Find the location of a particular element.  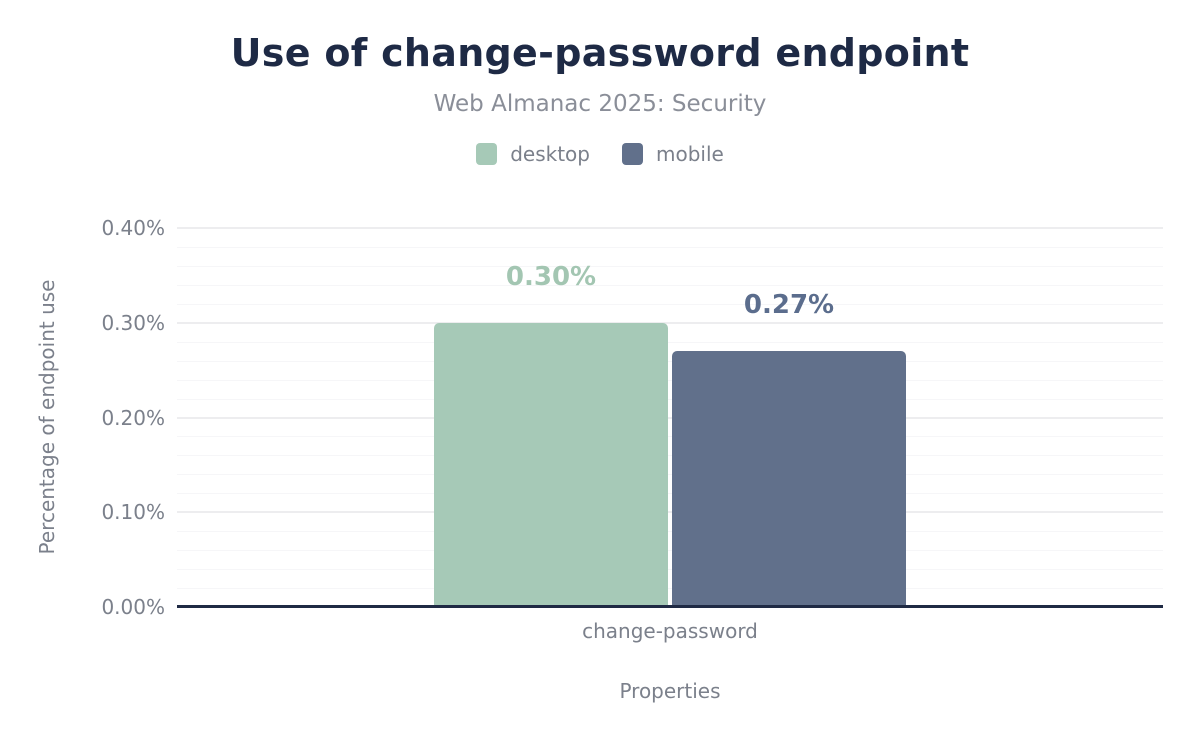

y-tick-label: 0.40% is located at coordinates (133, 228).